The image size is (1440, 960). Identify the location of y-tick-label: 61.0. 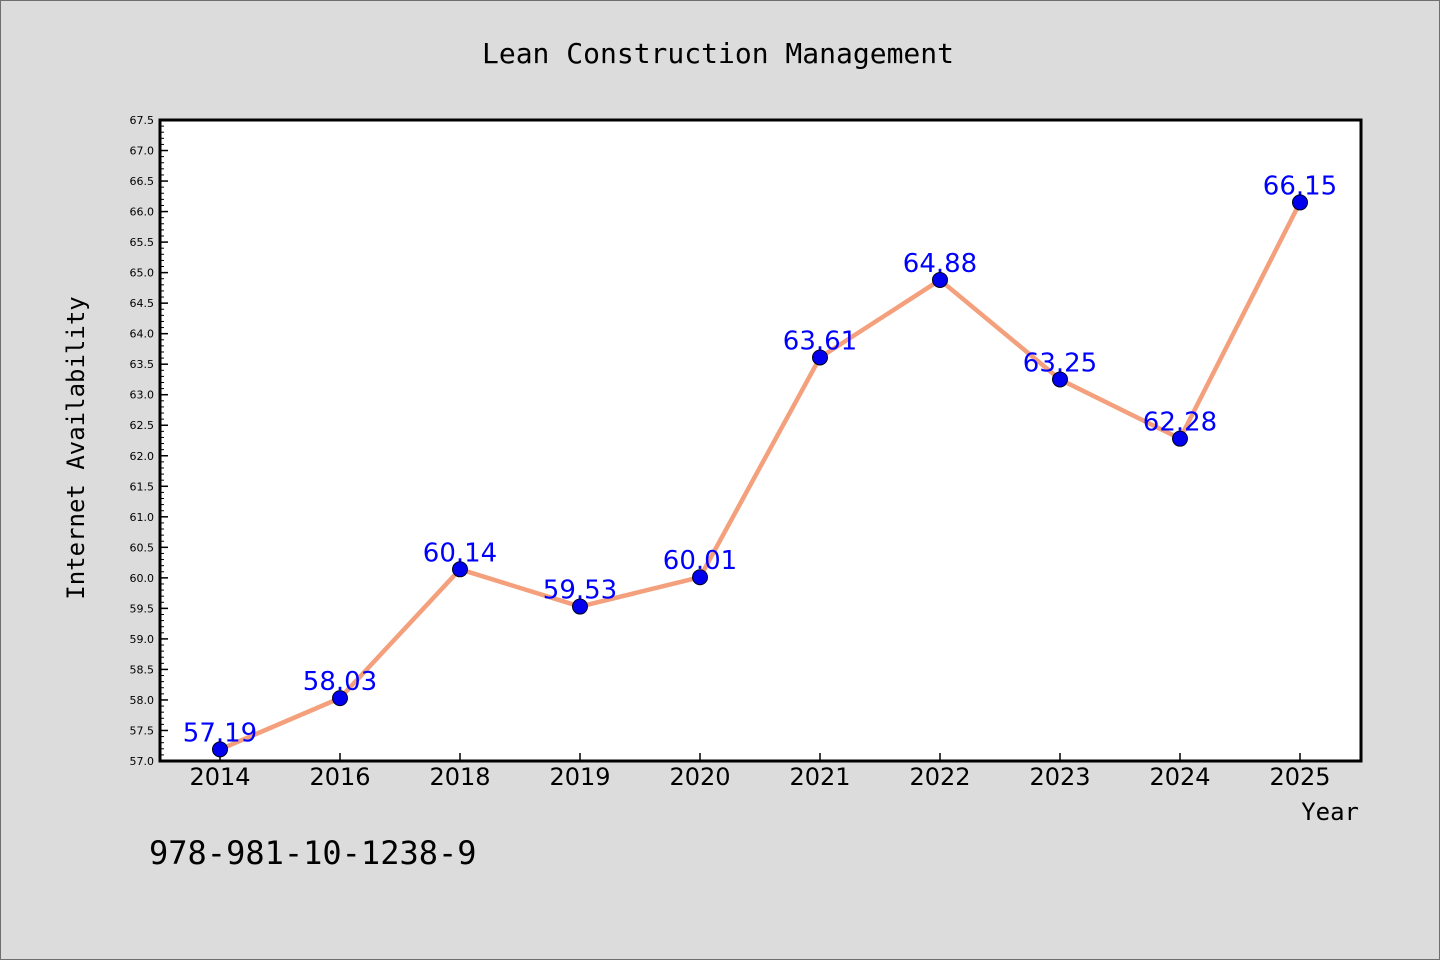
(142, 517).